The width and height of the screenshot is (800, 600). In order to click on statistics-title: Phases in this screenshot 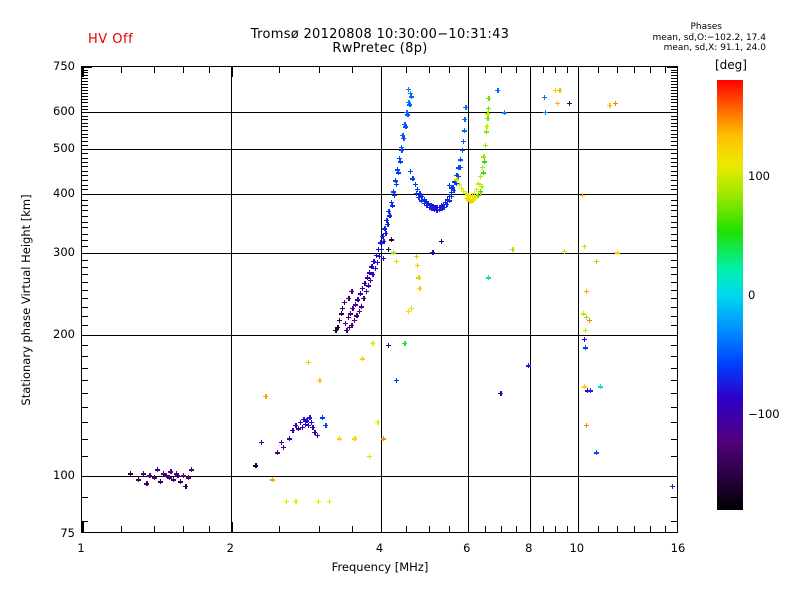, I will do `click(706, 27)`.